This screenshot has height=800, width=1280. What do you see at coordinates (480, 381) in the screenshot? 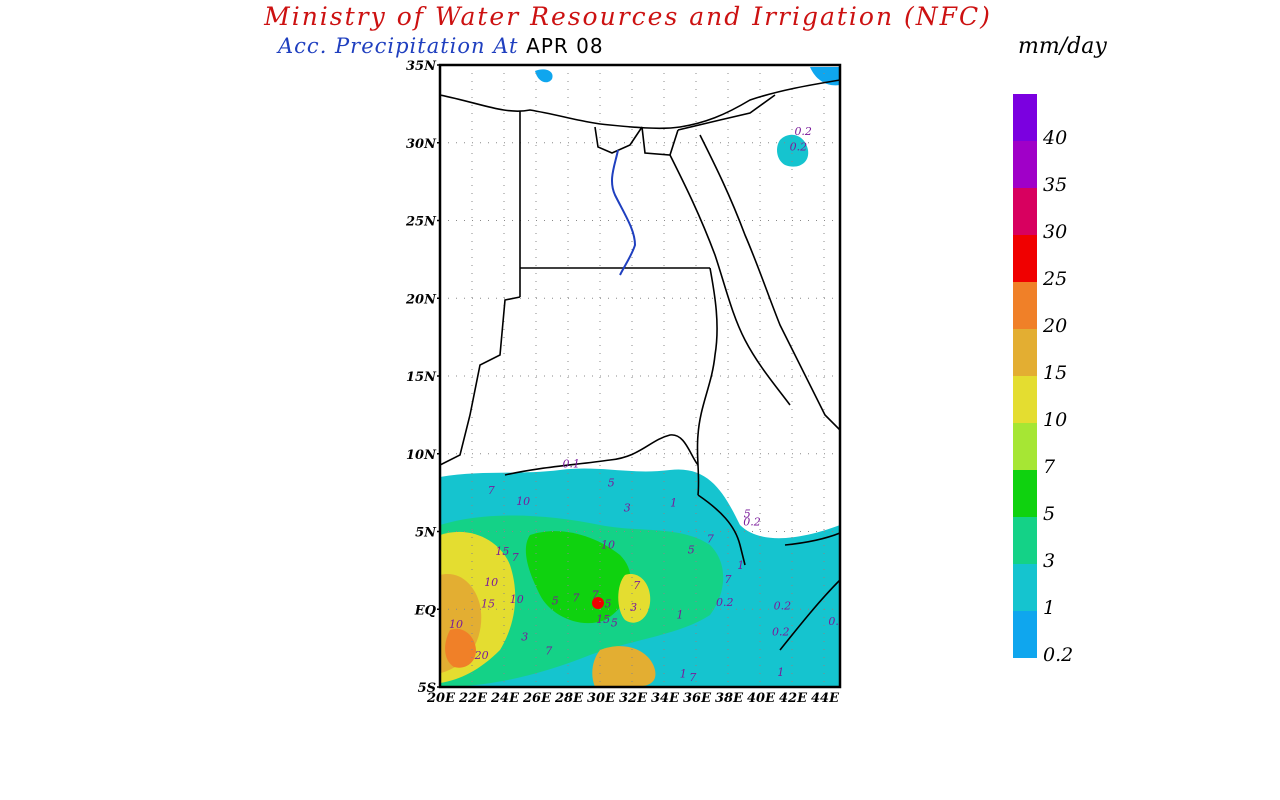
I see `border-sudan-chad` at bounding box center [480, 381].